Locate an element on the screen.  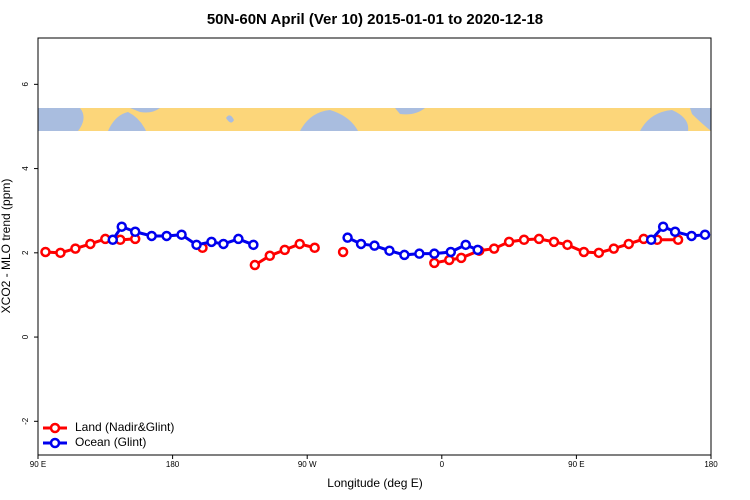
x-tick-label: 90 W is located at coordinates (307, 464).